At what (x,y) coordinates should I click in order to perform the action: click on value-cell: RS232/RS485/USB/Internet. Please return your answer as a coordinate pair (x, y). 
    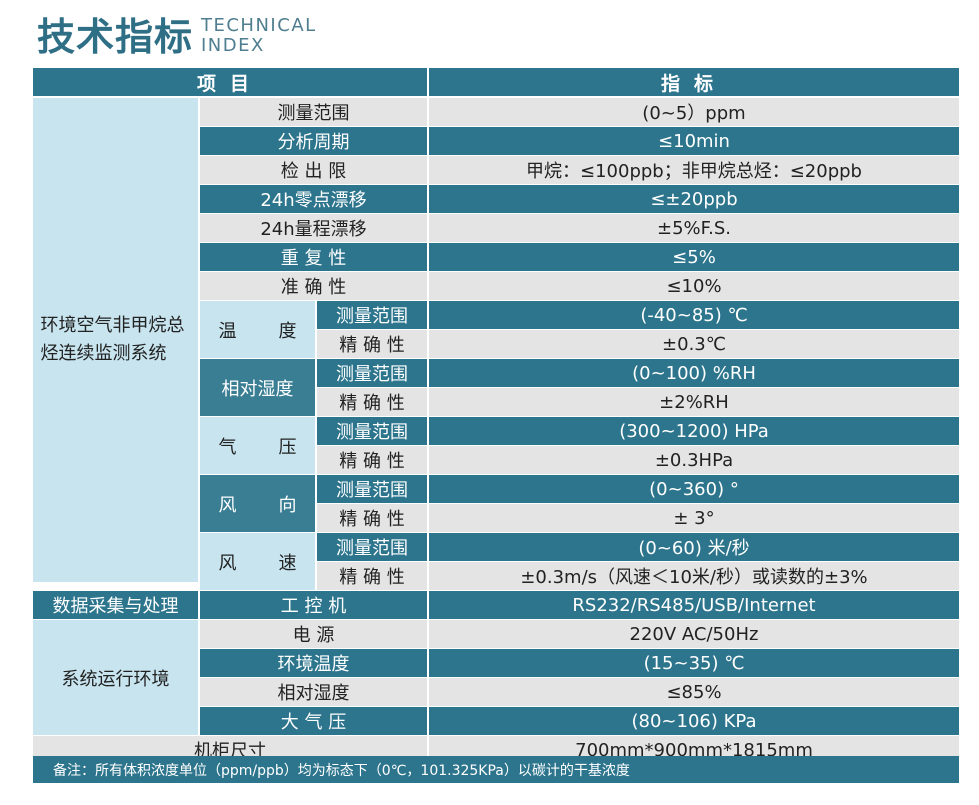
    Looking at the image, I should click on (694, 605).